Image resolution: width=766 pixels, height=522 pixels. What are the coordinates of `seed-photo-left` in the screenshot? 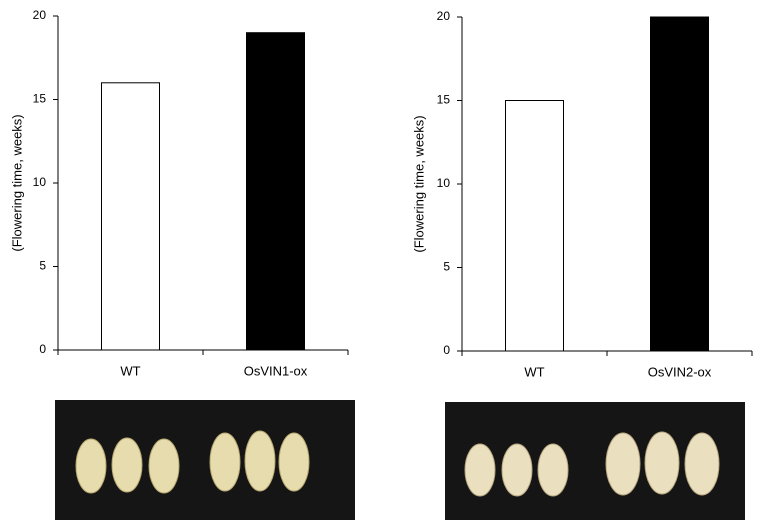 It's located at (205, 460).